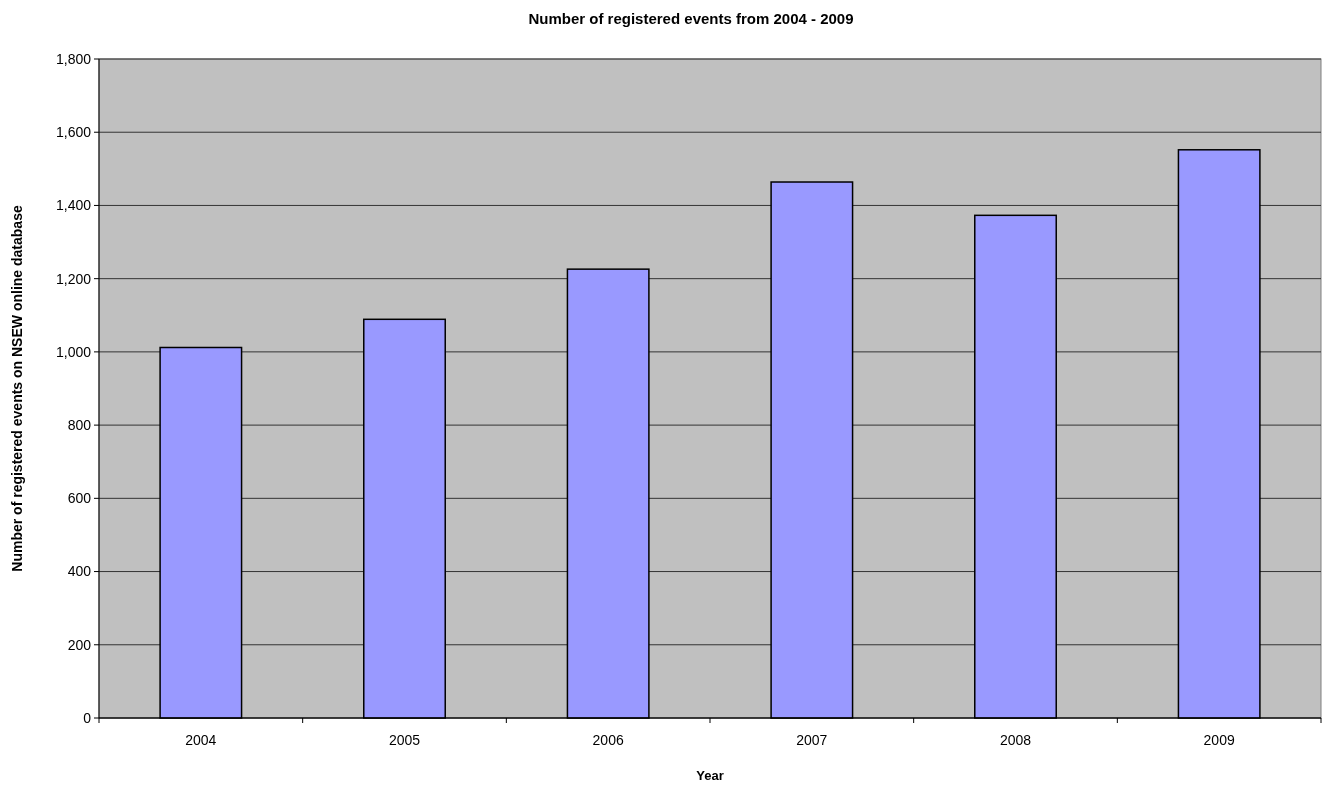 This screenshot has height=787, width=1322. I want to click on x-tick-label: 2009, so click(1219, 740).